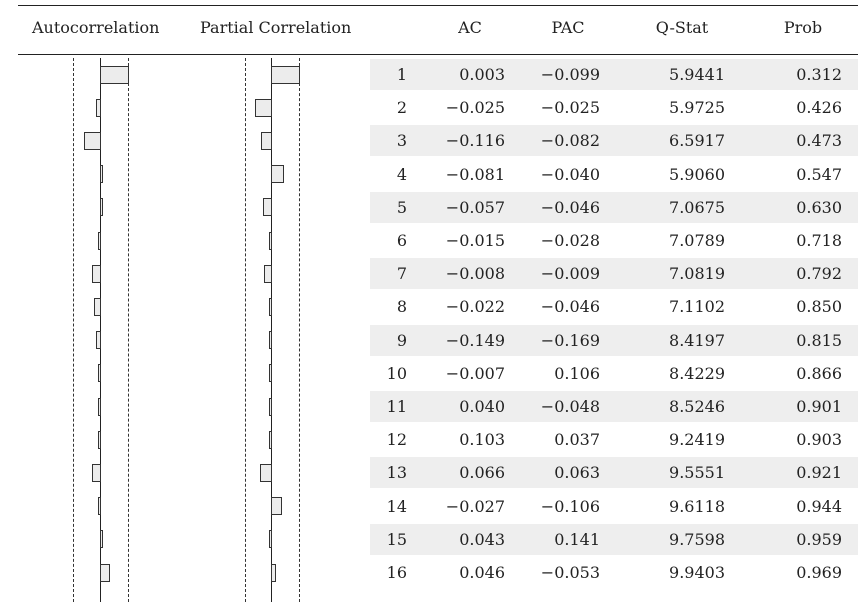 This screenshot has width=860, height=602. What do you see at coordinates (482, 406) in the screenshot?
I see `ac-cell: 0.040` at bounding box center [482, 406].